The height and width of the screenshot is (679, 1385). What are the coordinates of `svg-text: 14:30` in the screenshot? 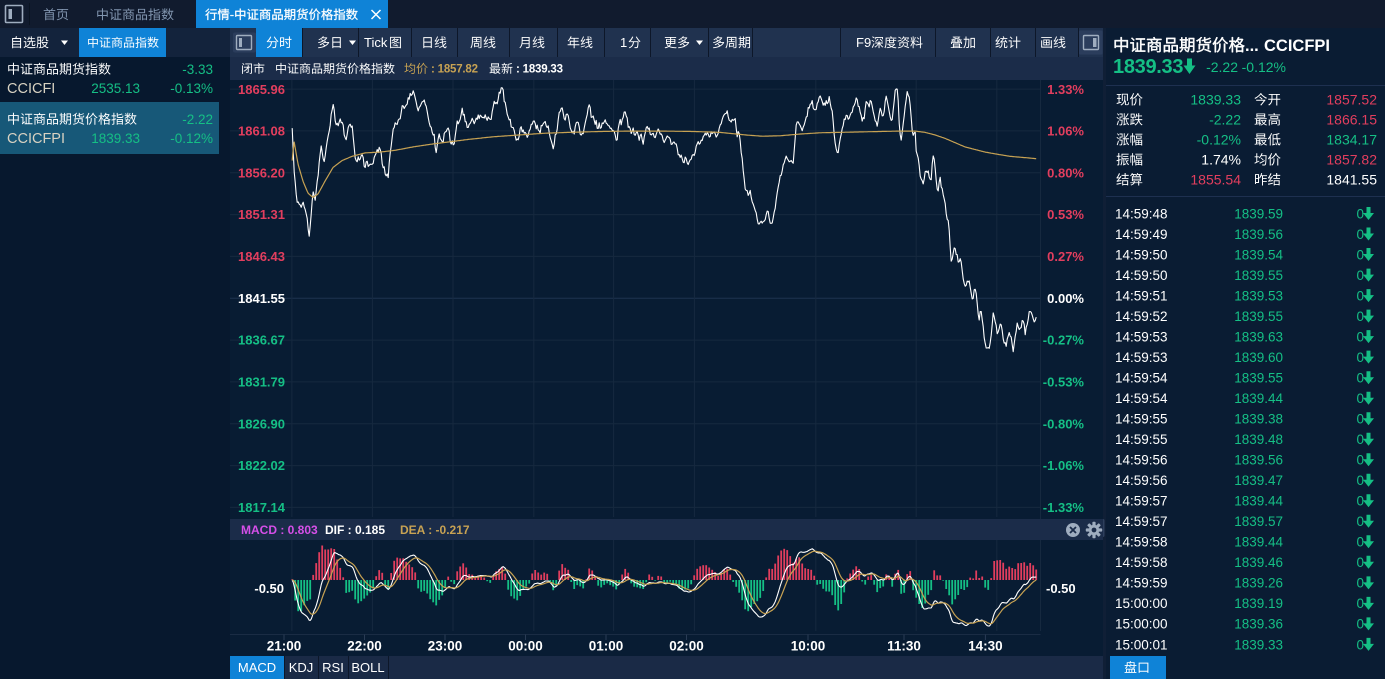 It's located at (985, 645).